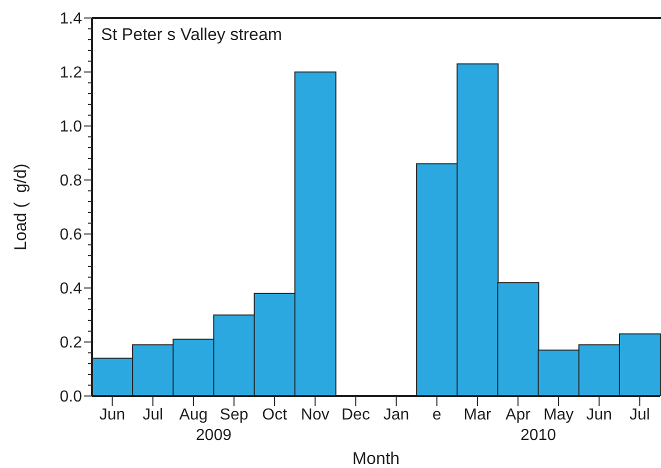 This screenshot has width=661, height=468. Describe the element at coordinates (538, 435) in the screenshot. I see `text: 2010` at that location.